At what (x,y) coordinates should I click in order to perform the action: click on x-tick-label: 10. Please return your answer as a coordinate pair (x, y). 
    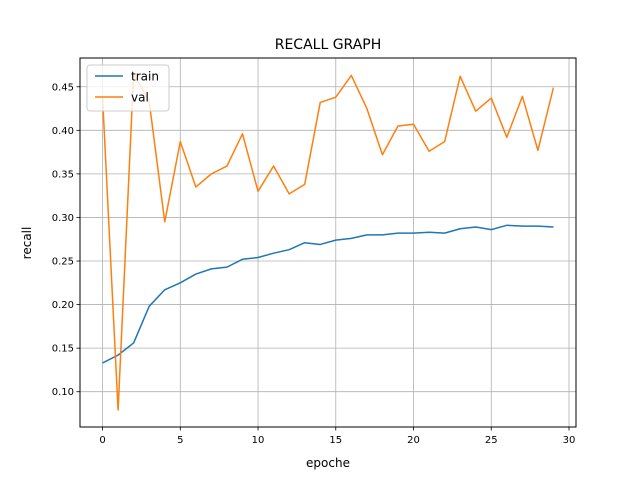
    Looking at the image, I should click on (258, 440).